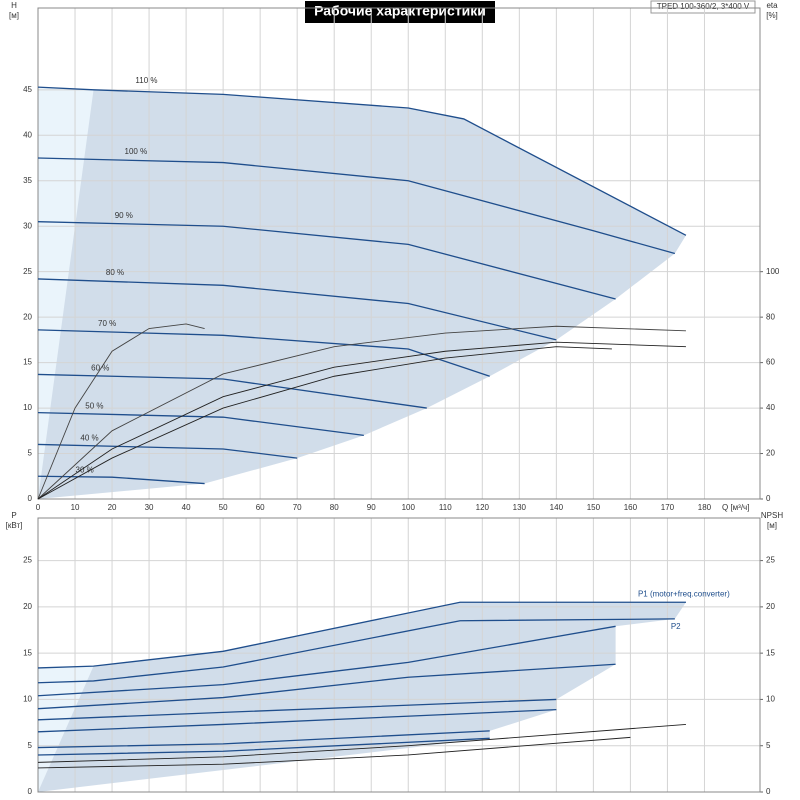 This screenshot has width=800, height=800. I want to click on series-label: 30 %, so click(85, 469).